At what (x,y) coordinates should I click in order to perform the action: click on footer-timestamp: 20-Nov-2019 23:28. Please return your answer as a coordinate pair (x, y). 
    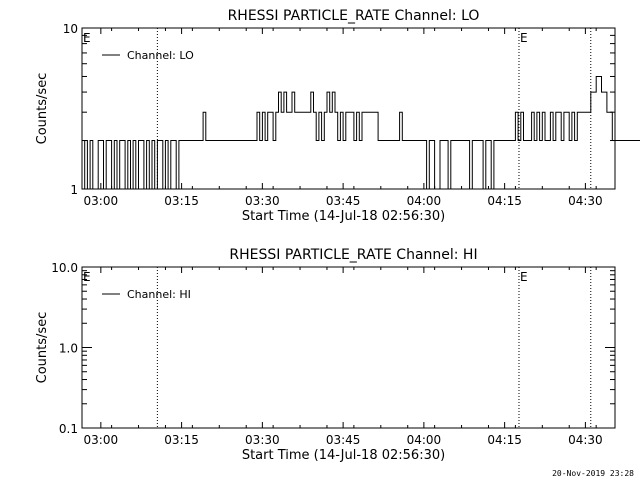
    Looking at the image, I should click on (593, 473).